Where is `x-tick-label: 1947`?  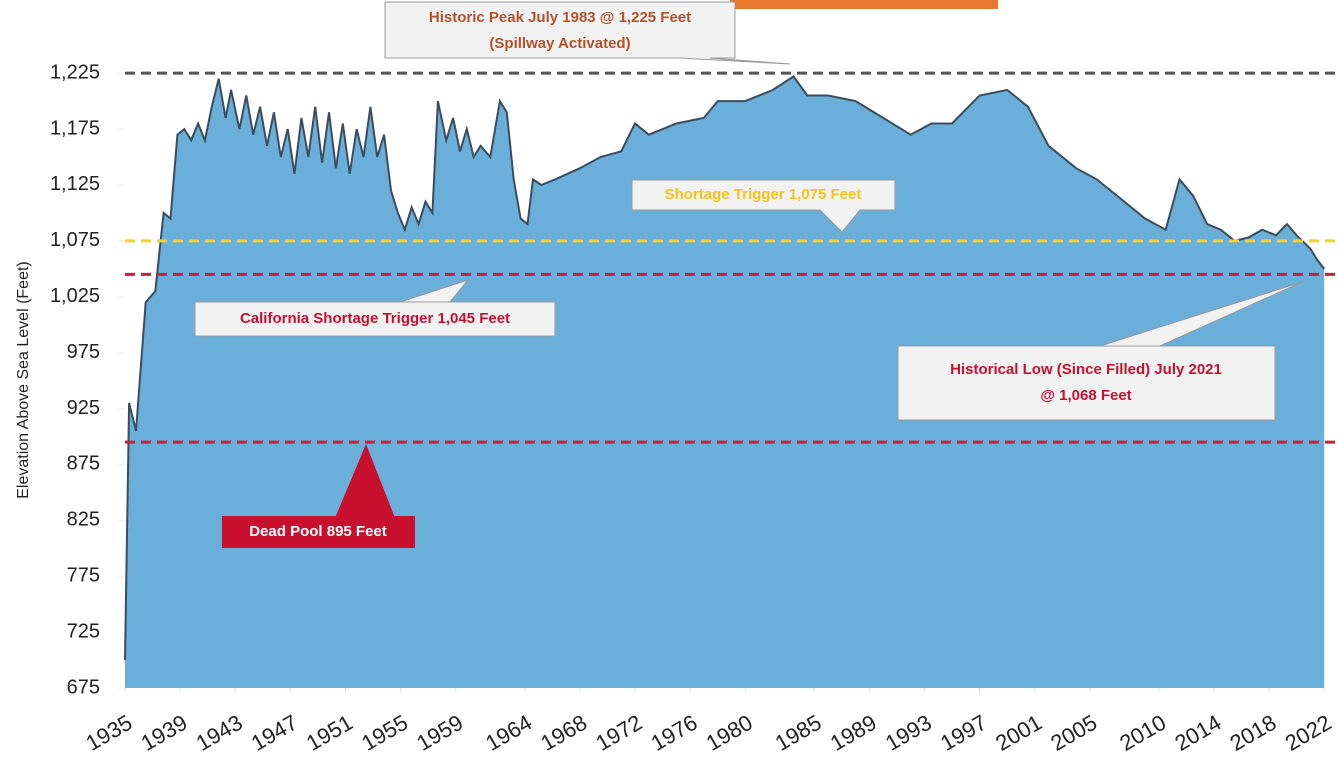
x-tick-label: 1947 is located at coordinates (274, 733).